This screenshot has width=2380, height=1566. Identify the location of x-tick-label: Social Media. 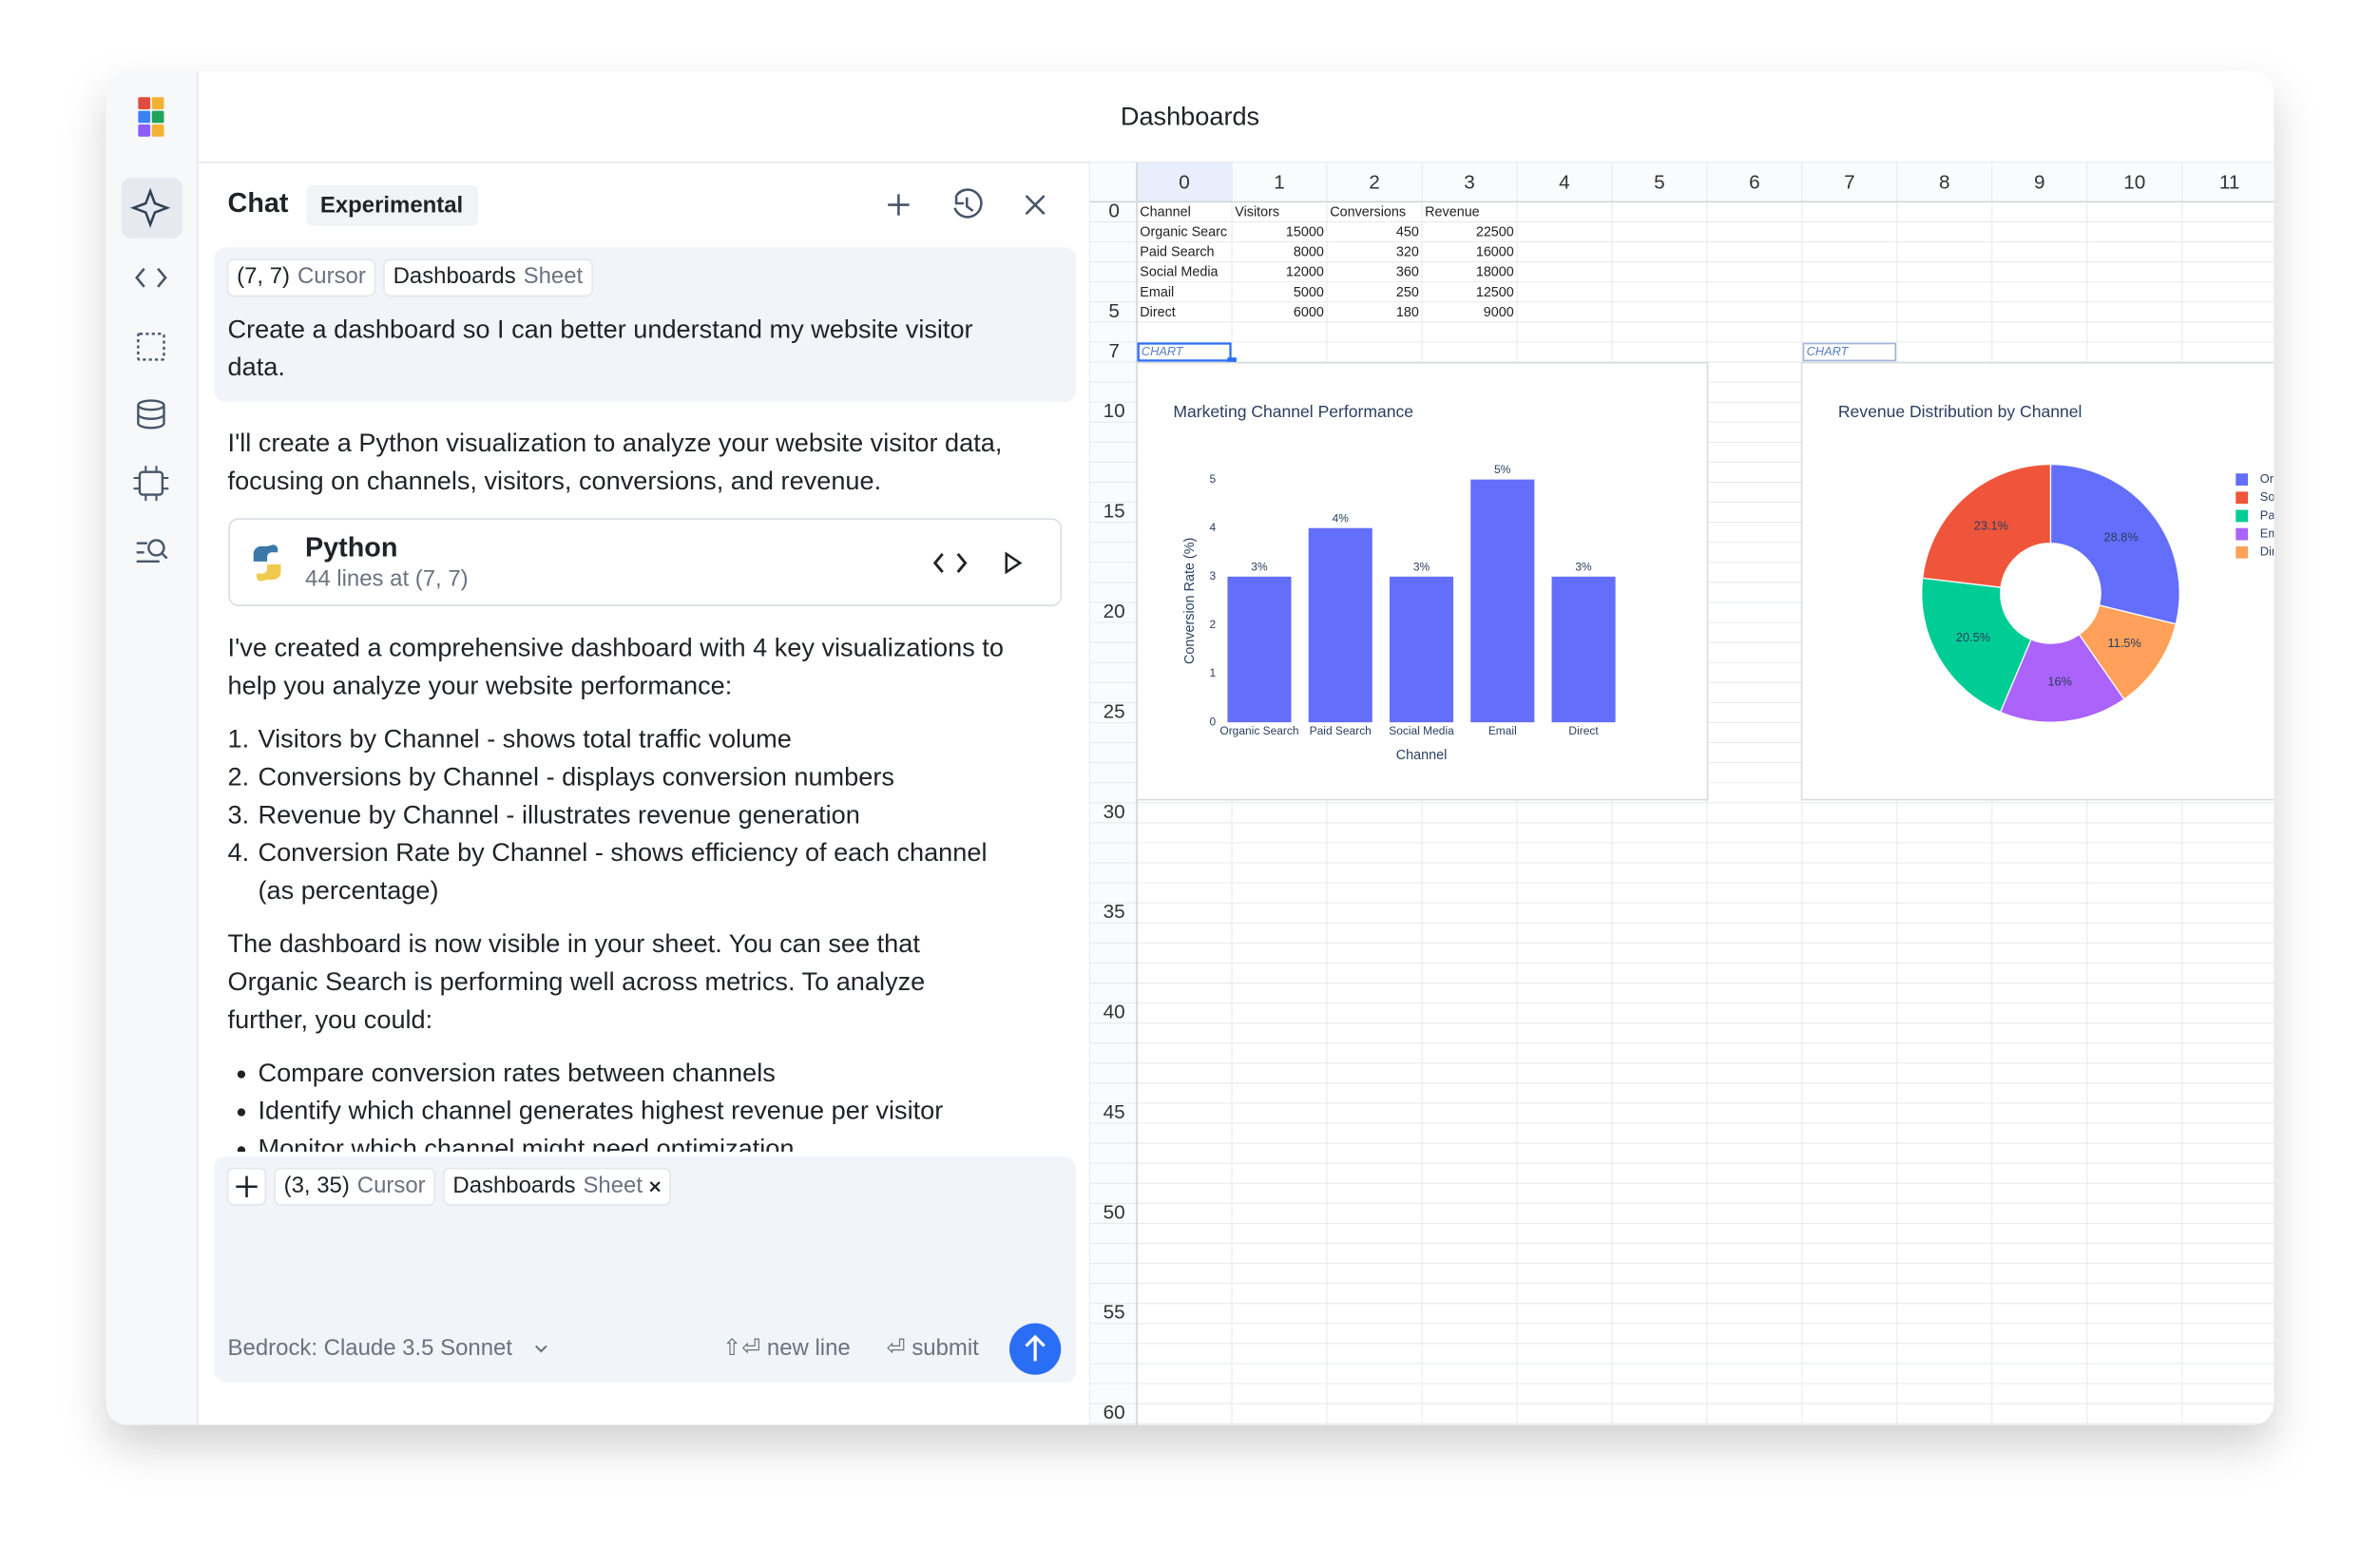
(1421, 731).